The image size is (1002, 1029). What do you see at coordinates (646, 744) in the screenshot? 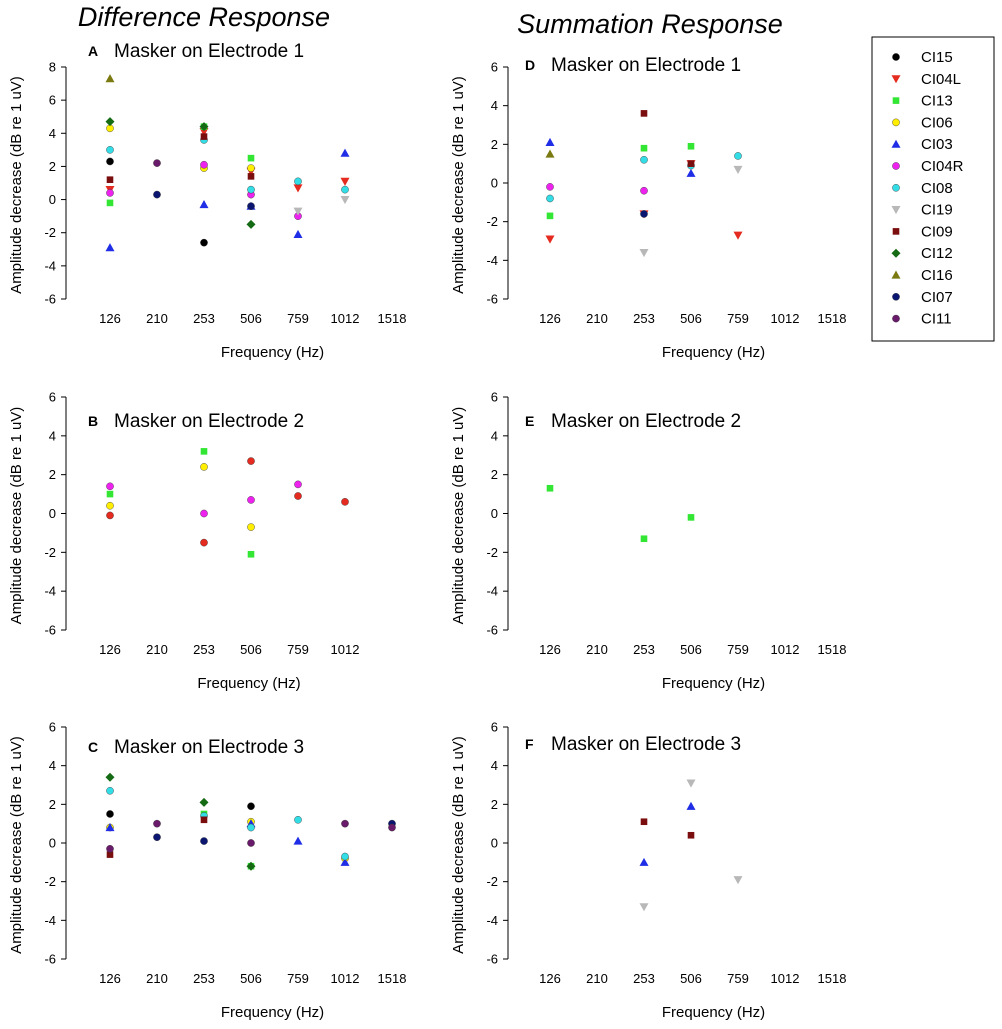
I see `panel-title: Masker on Electrode 3` at bounding box center [646, 744].